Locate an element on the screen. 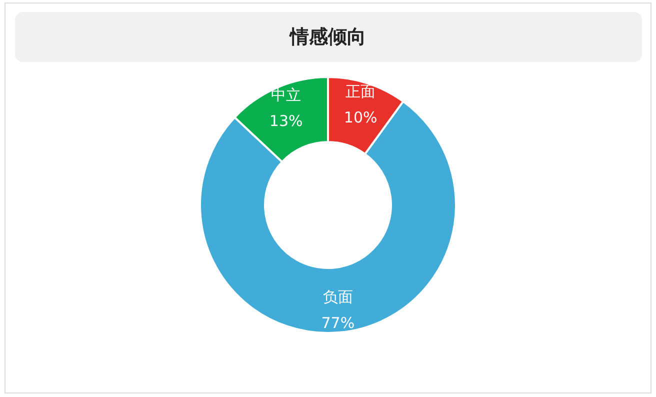  slice-label: 中立 is located at coordinates (286, 95).